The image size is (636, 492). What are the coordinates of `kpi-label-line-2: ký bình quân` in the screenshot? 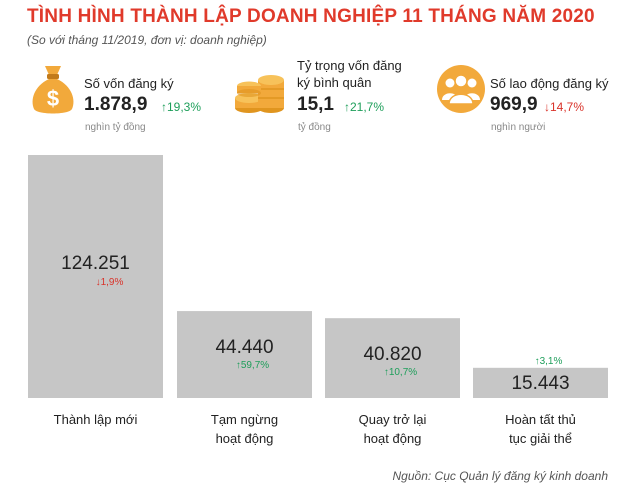 It's located at (334, 82).